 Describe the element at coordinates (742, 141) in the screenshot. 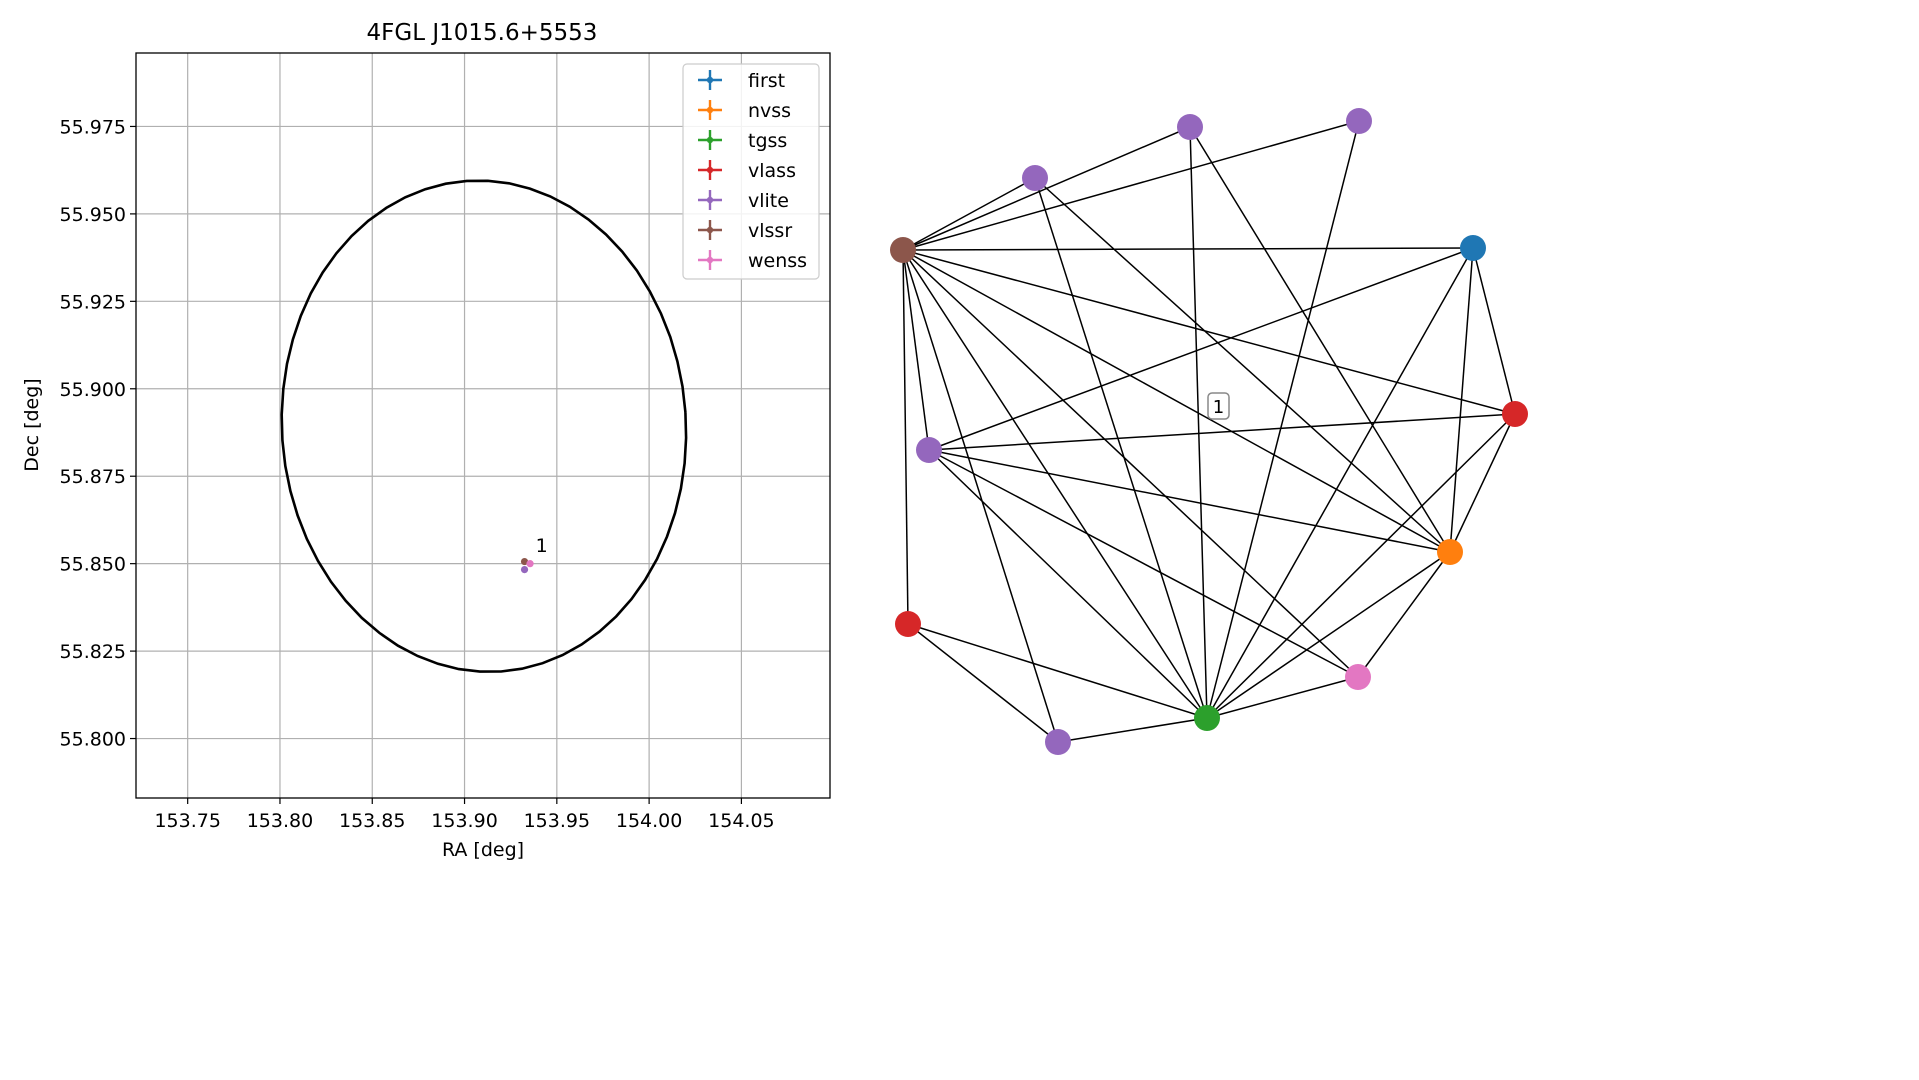

I see `legend-item-tgss: tgss` at that location.